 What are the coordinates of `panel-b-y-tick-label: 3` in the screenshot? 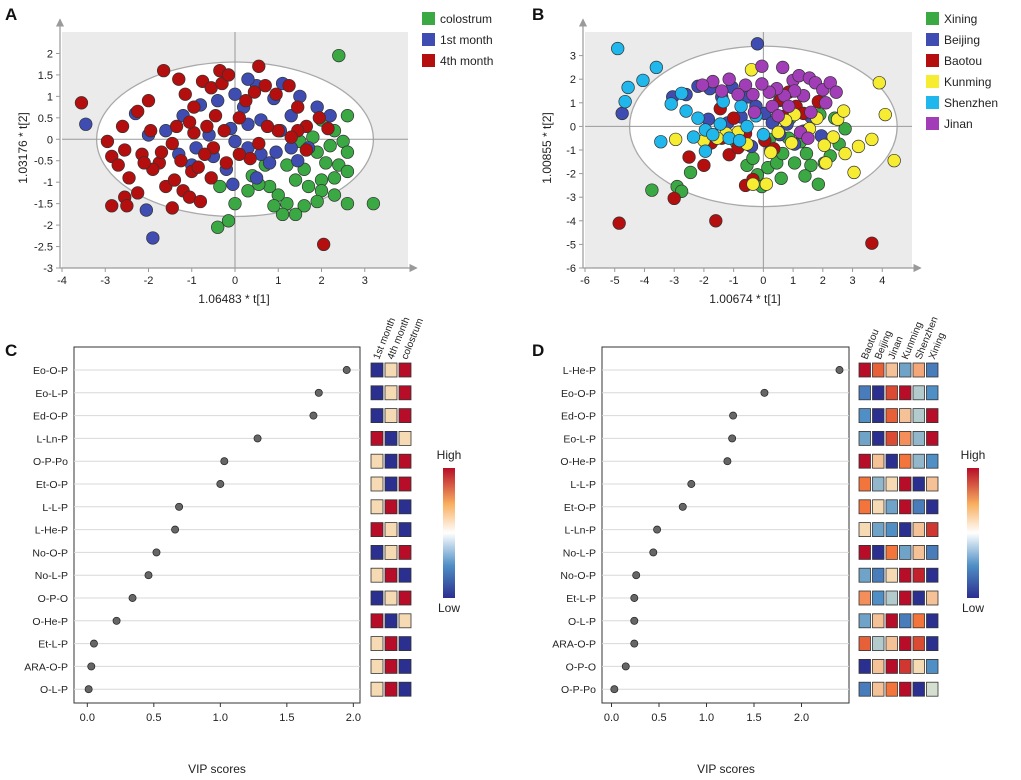 It's located at (573, 57).